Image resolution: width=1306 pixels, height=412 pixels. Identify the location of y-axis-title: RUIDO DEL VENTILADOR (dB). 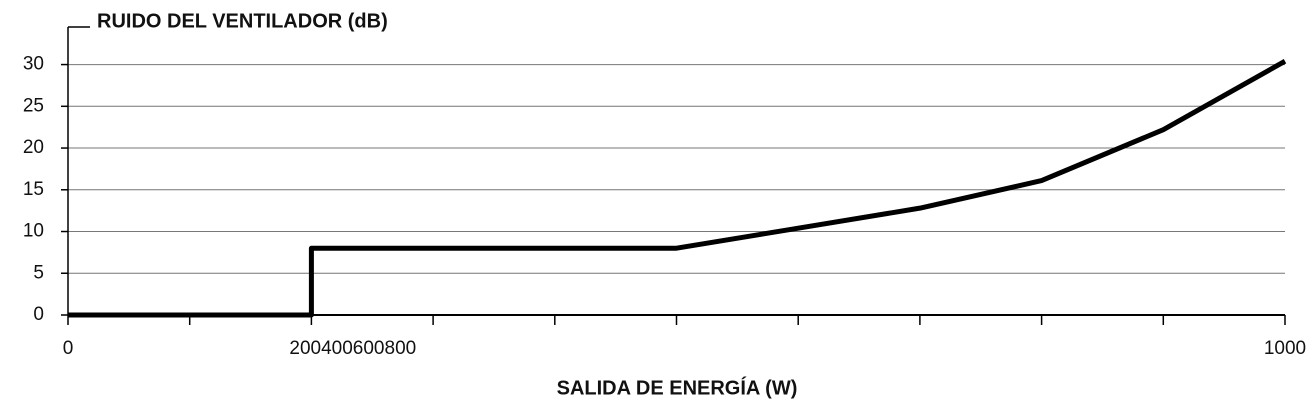
(242, 21).